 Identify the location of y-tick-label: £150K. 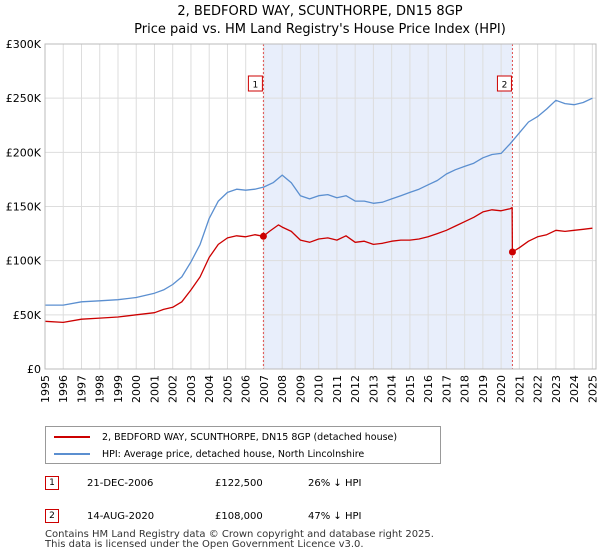
(24, 207).